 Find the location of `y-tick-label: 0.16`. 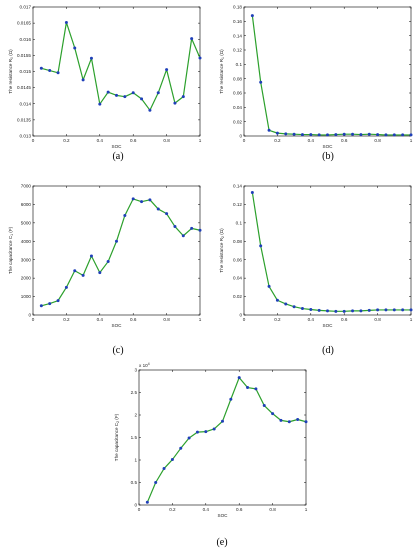

y-tick-label: 0.16 is located at coordinates (237, 21).